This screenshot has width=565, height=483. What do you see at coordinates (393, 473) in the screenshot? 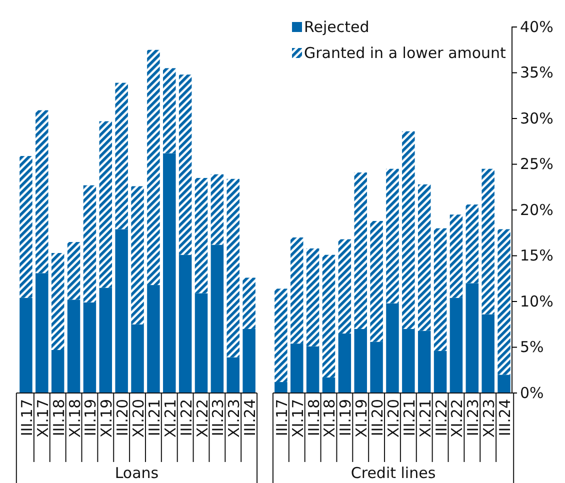
I see `text: Credit lines` at bounding box center [393, 473].